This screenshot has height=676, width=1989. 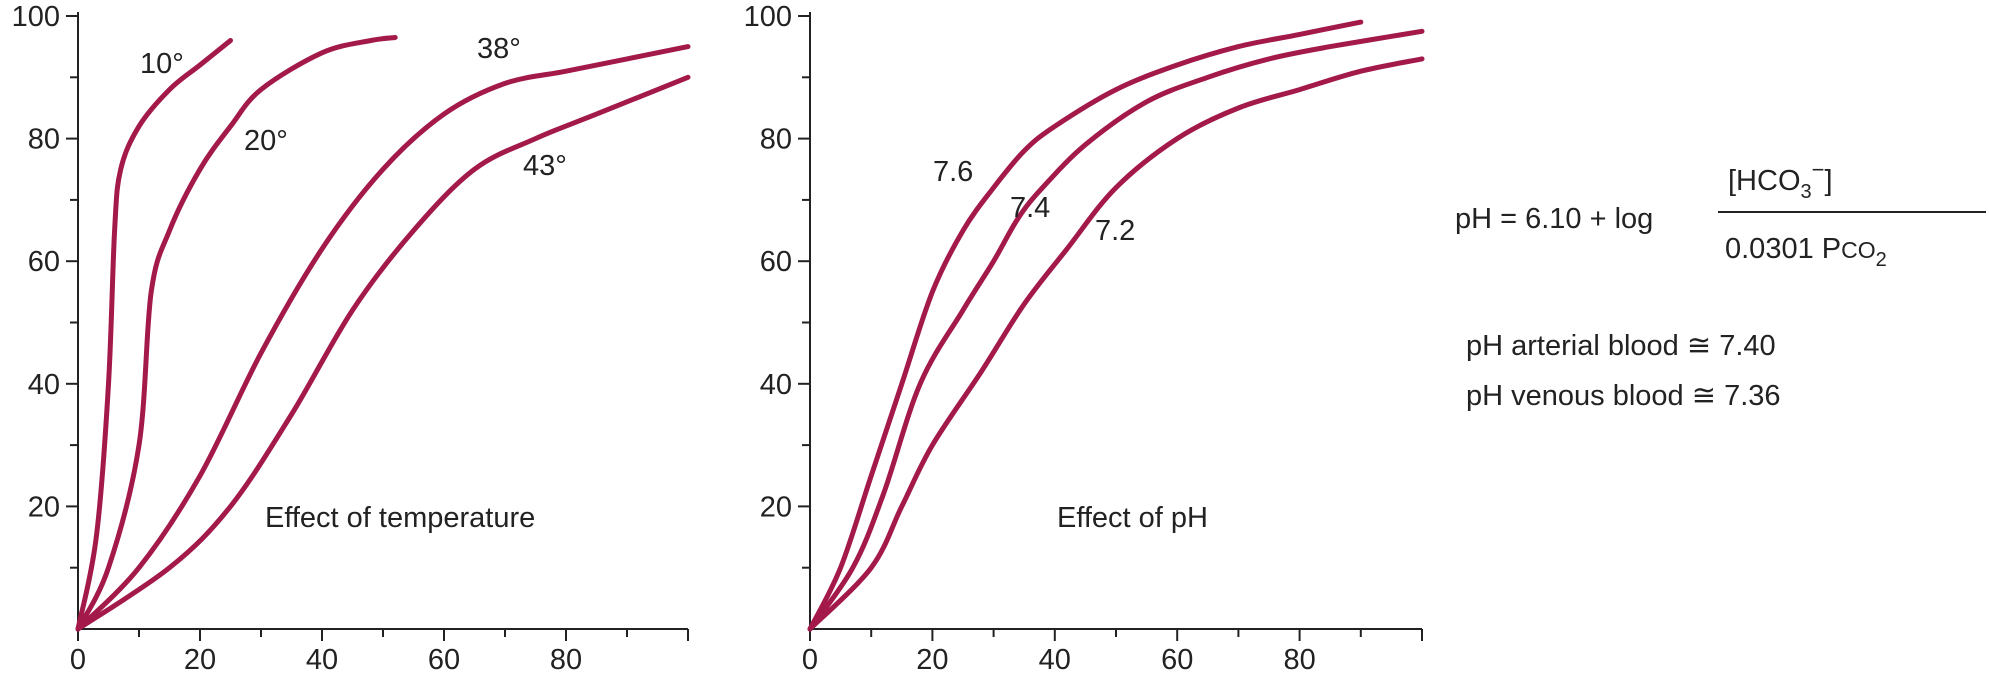 I want to click on ph-y-tick-label: 60, so click(x=776, y=262).